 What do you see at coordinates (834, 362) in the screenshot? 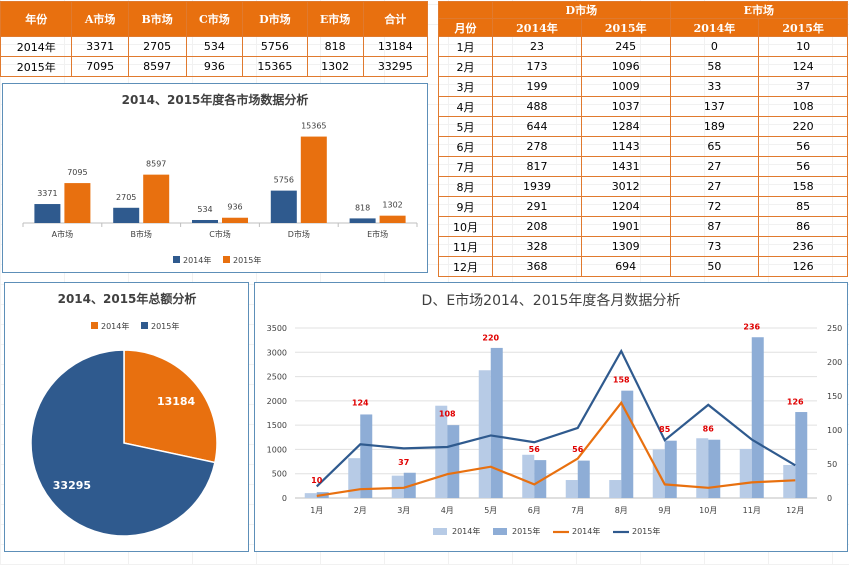
I see `y-right-tick-label: 200` at bounding box center [834, 362].